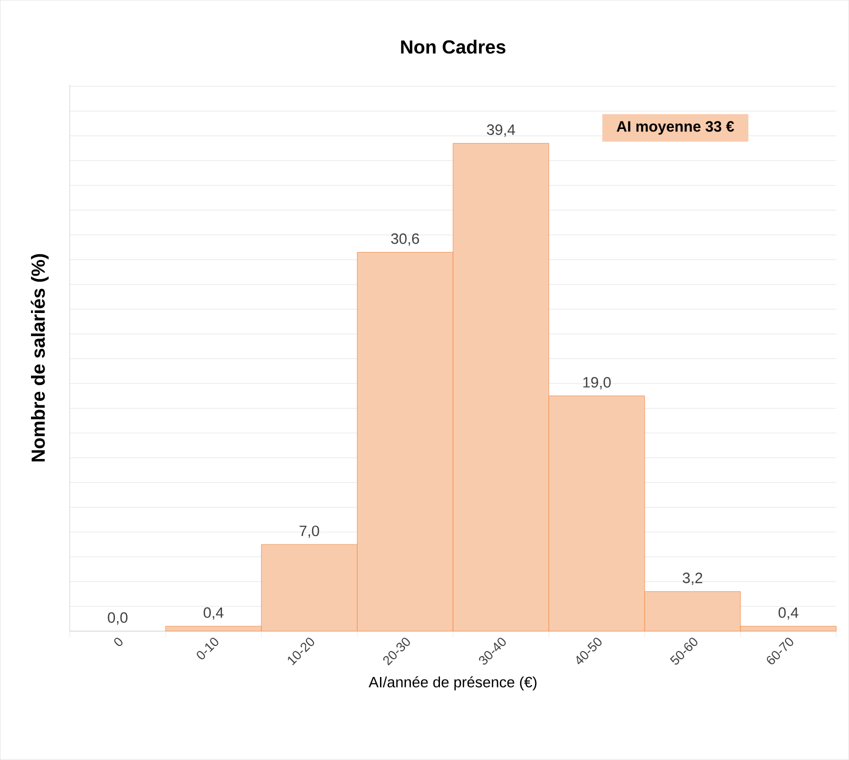  Describe the element at coordinates (501, 130) in the screenshot. I see `data-label: 39,4` at that location.